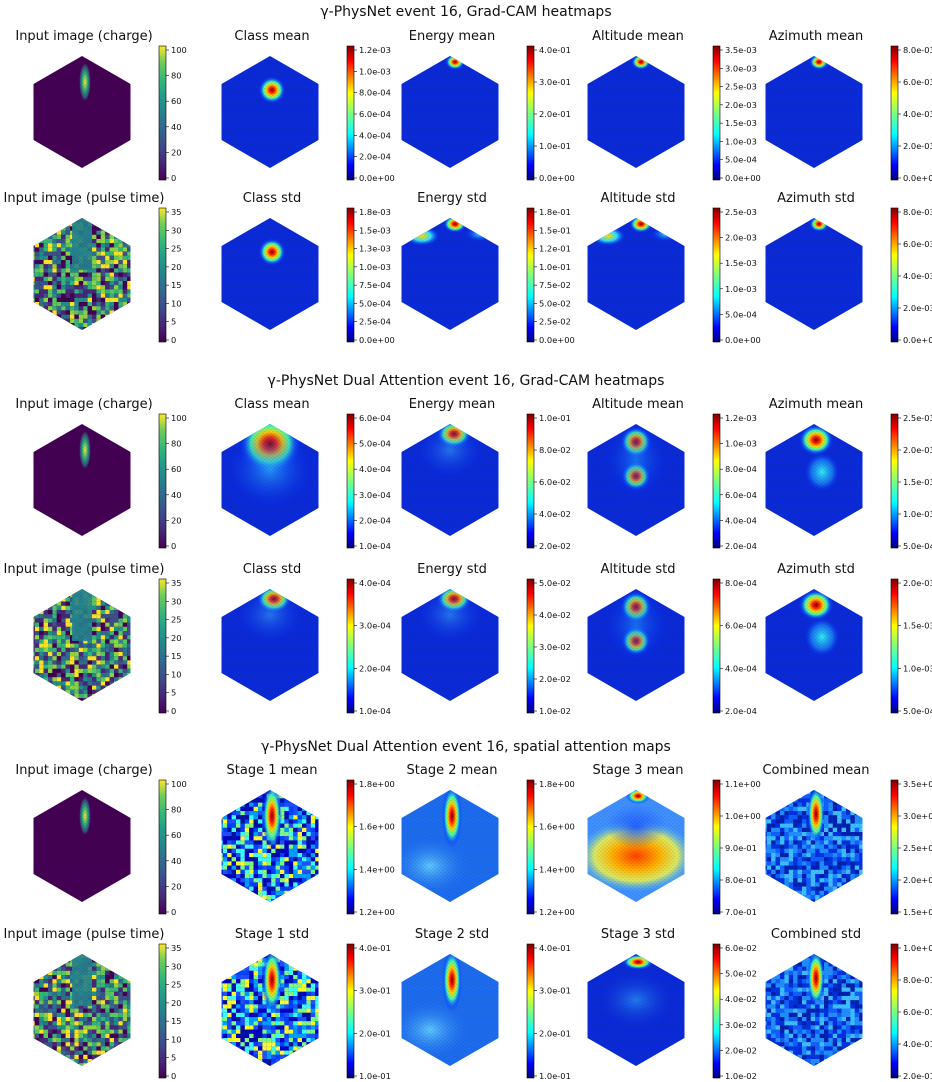  I want to click on heatmap-combined, so click(815, 846).